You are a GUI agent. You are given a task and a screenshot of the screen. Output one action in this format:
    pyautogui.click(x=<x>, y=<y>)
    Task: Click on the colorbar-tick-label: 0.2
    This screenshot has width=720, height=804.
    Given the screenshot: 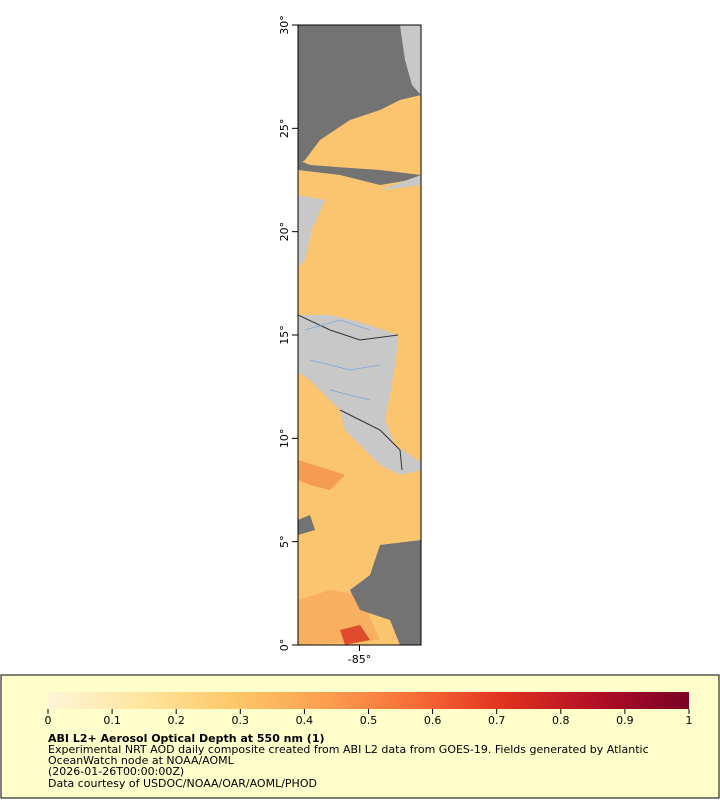 What is the action you would take?
    pyautogui.click(x=176, y=720)
    